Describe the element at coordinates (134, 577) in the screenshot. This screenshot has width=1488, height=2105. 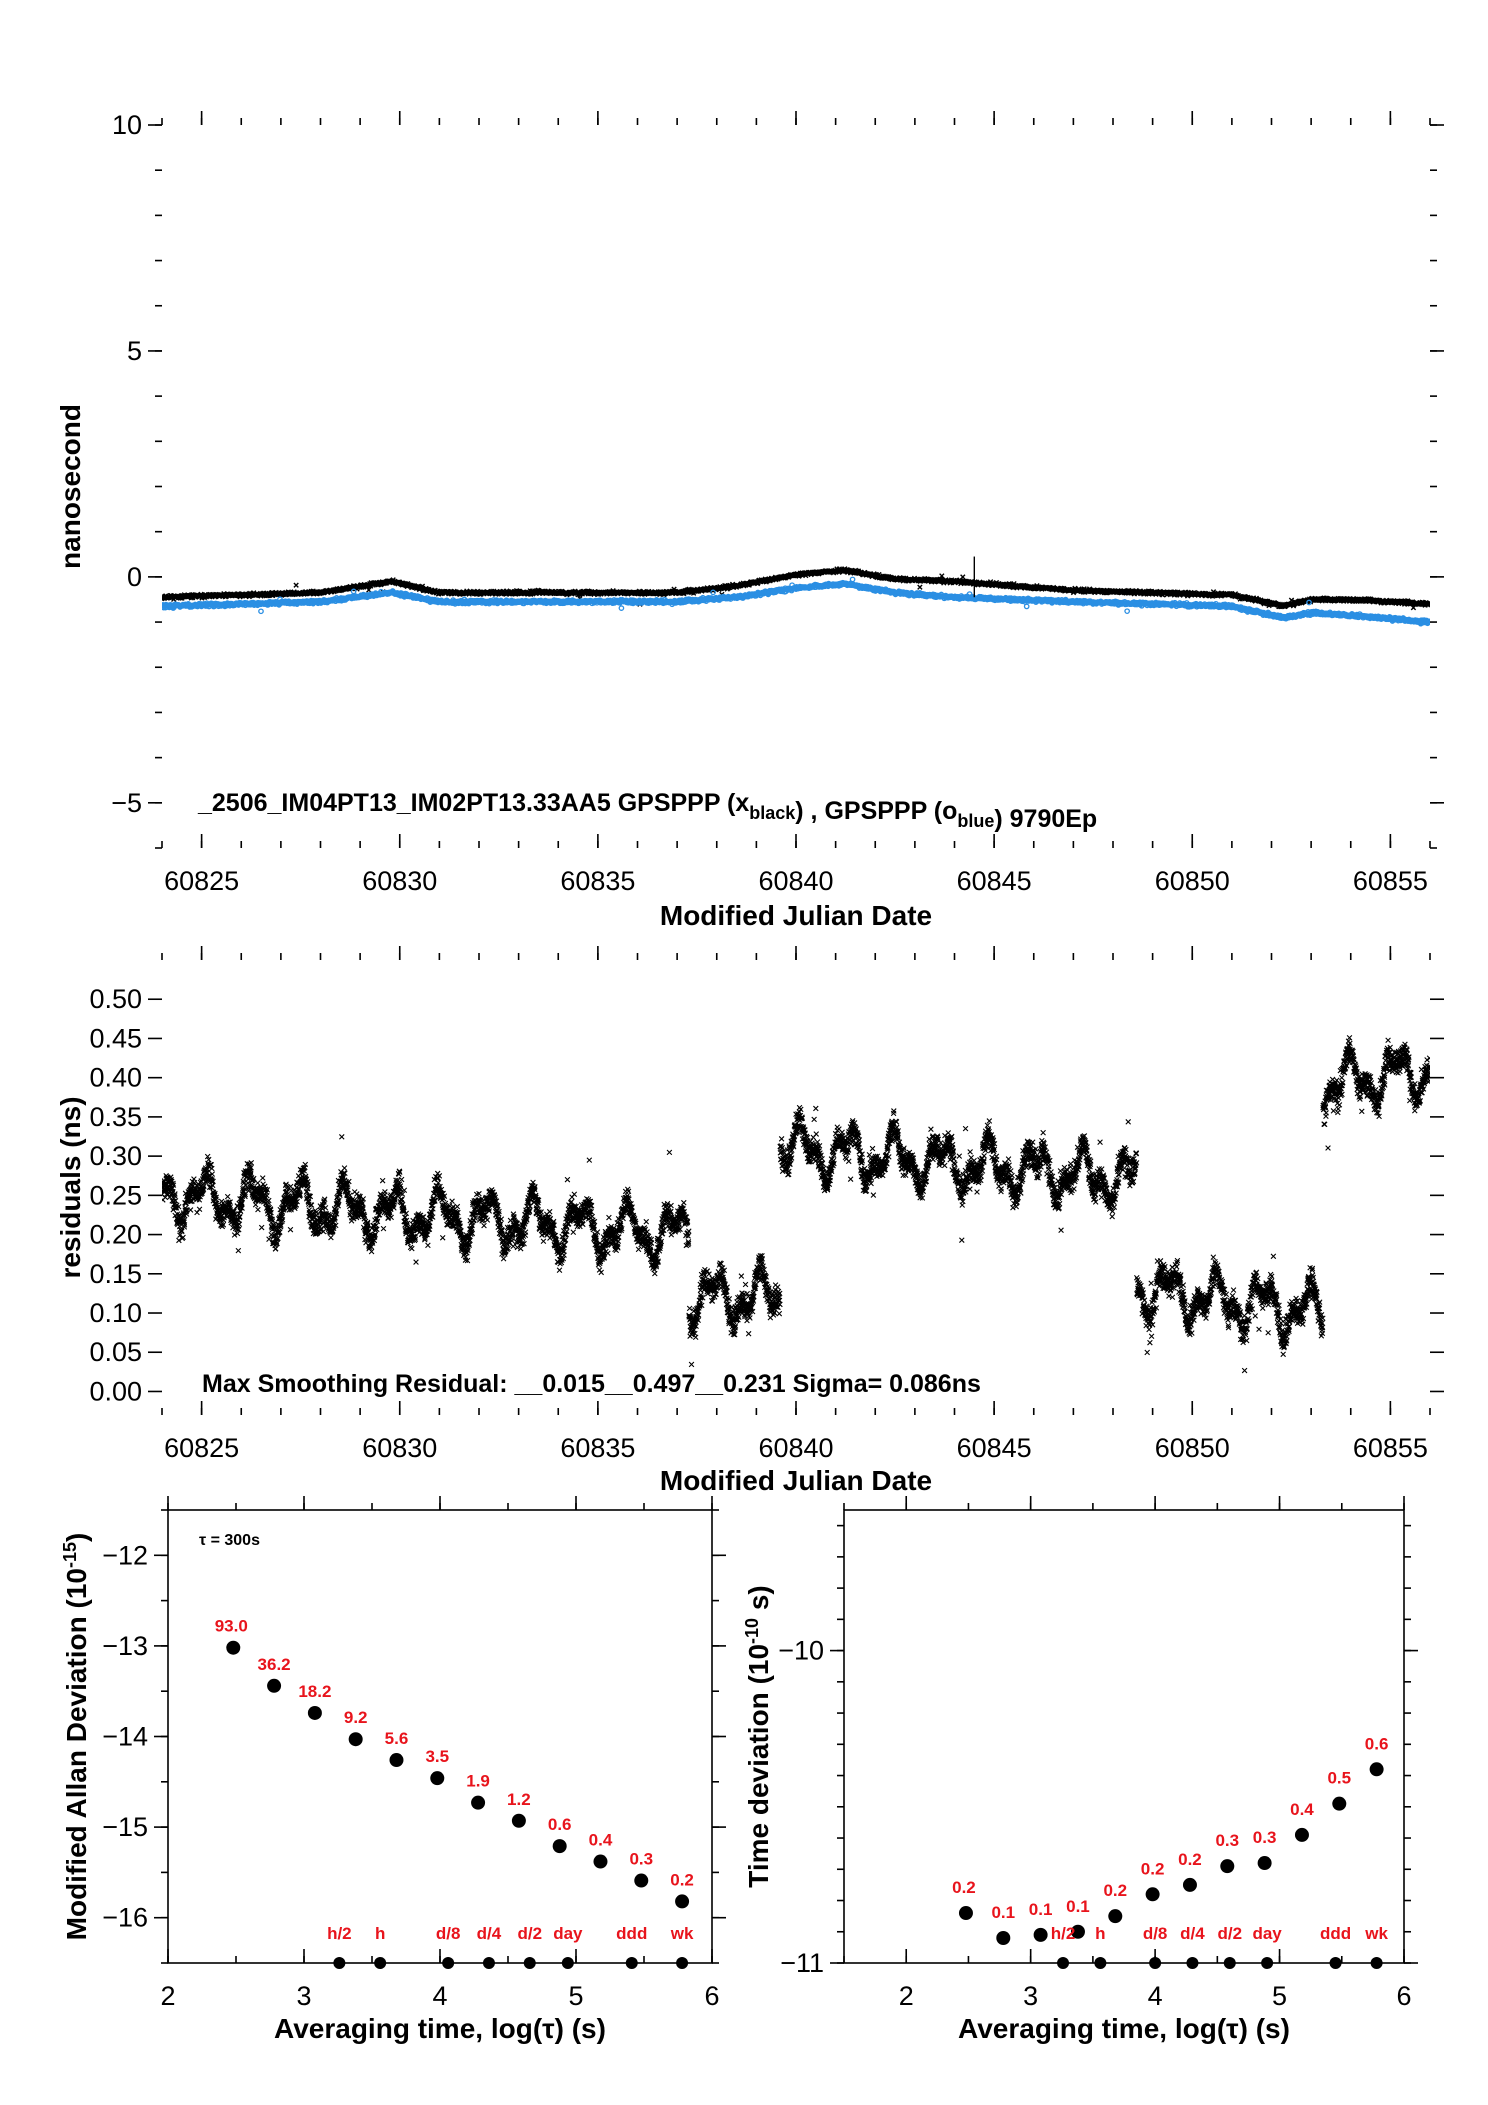
I see `ts-ytick-label: 0` at that location.